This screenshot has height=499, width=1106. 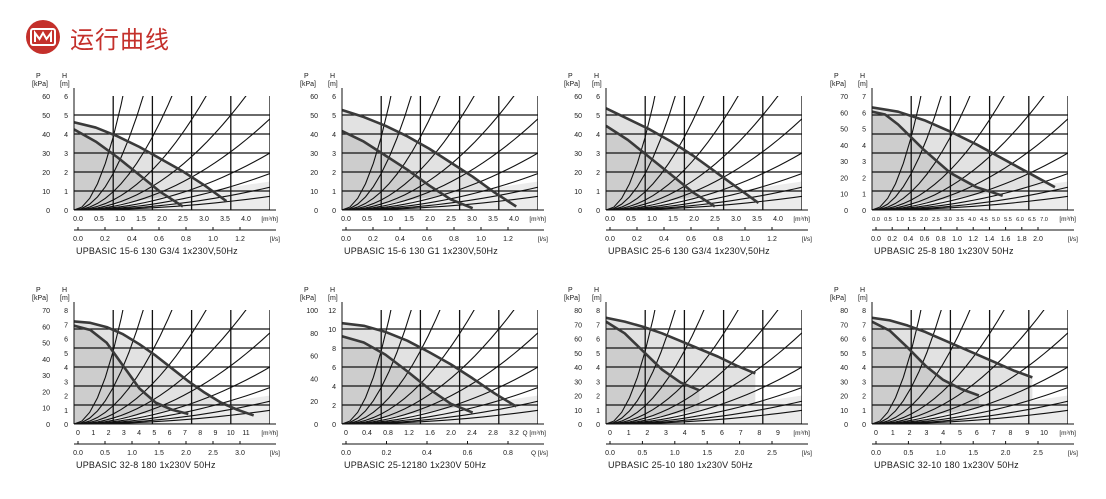 What do you see at coordinates (598, 97) in the screenshot?
I see `y-tick-m: 6` at bounding box center [598, 97].